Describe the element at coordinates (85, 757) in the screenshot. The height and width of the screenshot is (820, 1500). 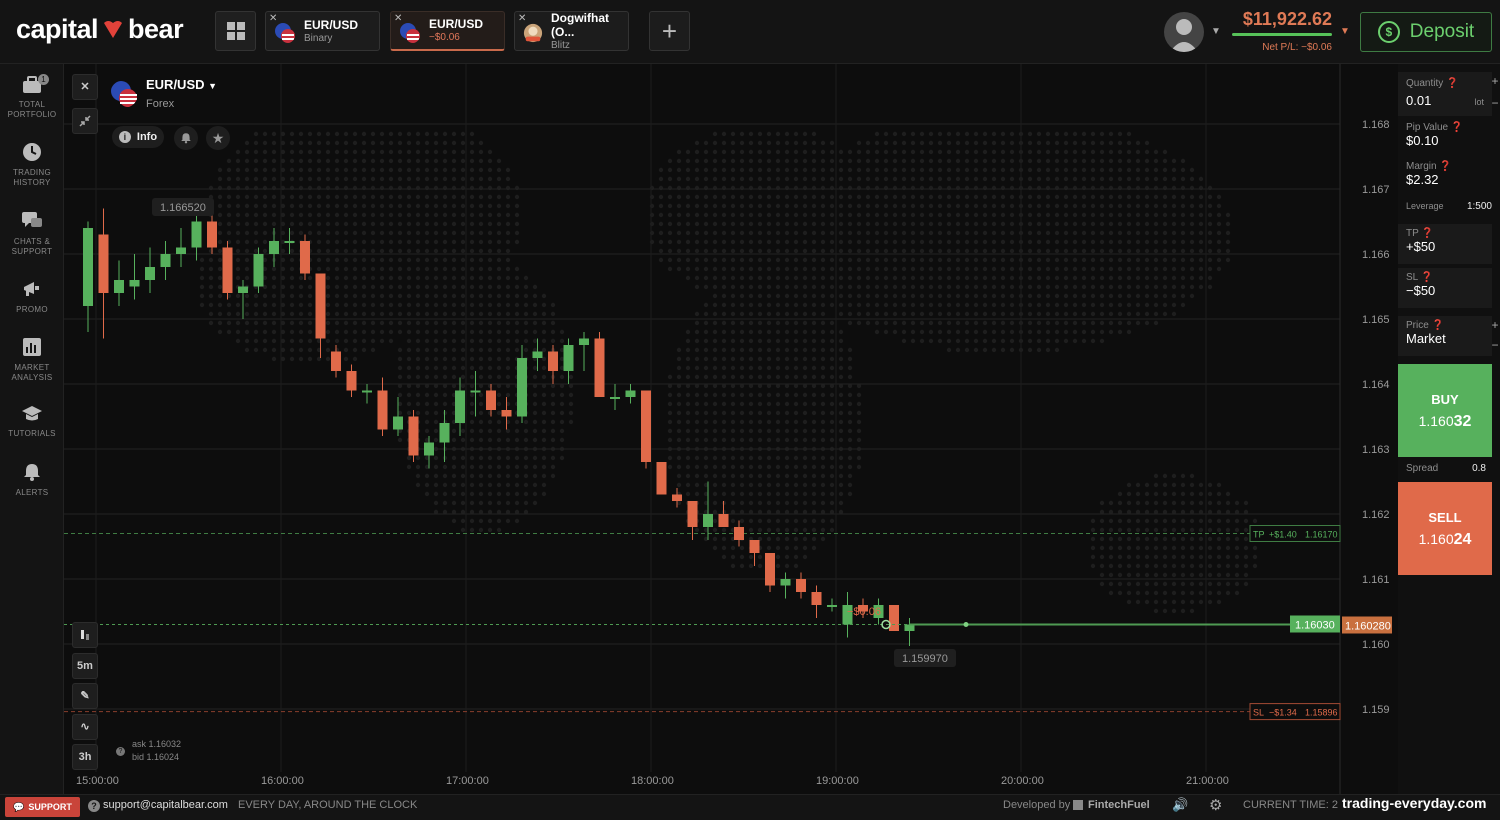
I see `range-button: 3h` at that location.